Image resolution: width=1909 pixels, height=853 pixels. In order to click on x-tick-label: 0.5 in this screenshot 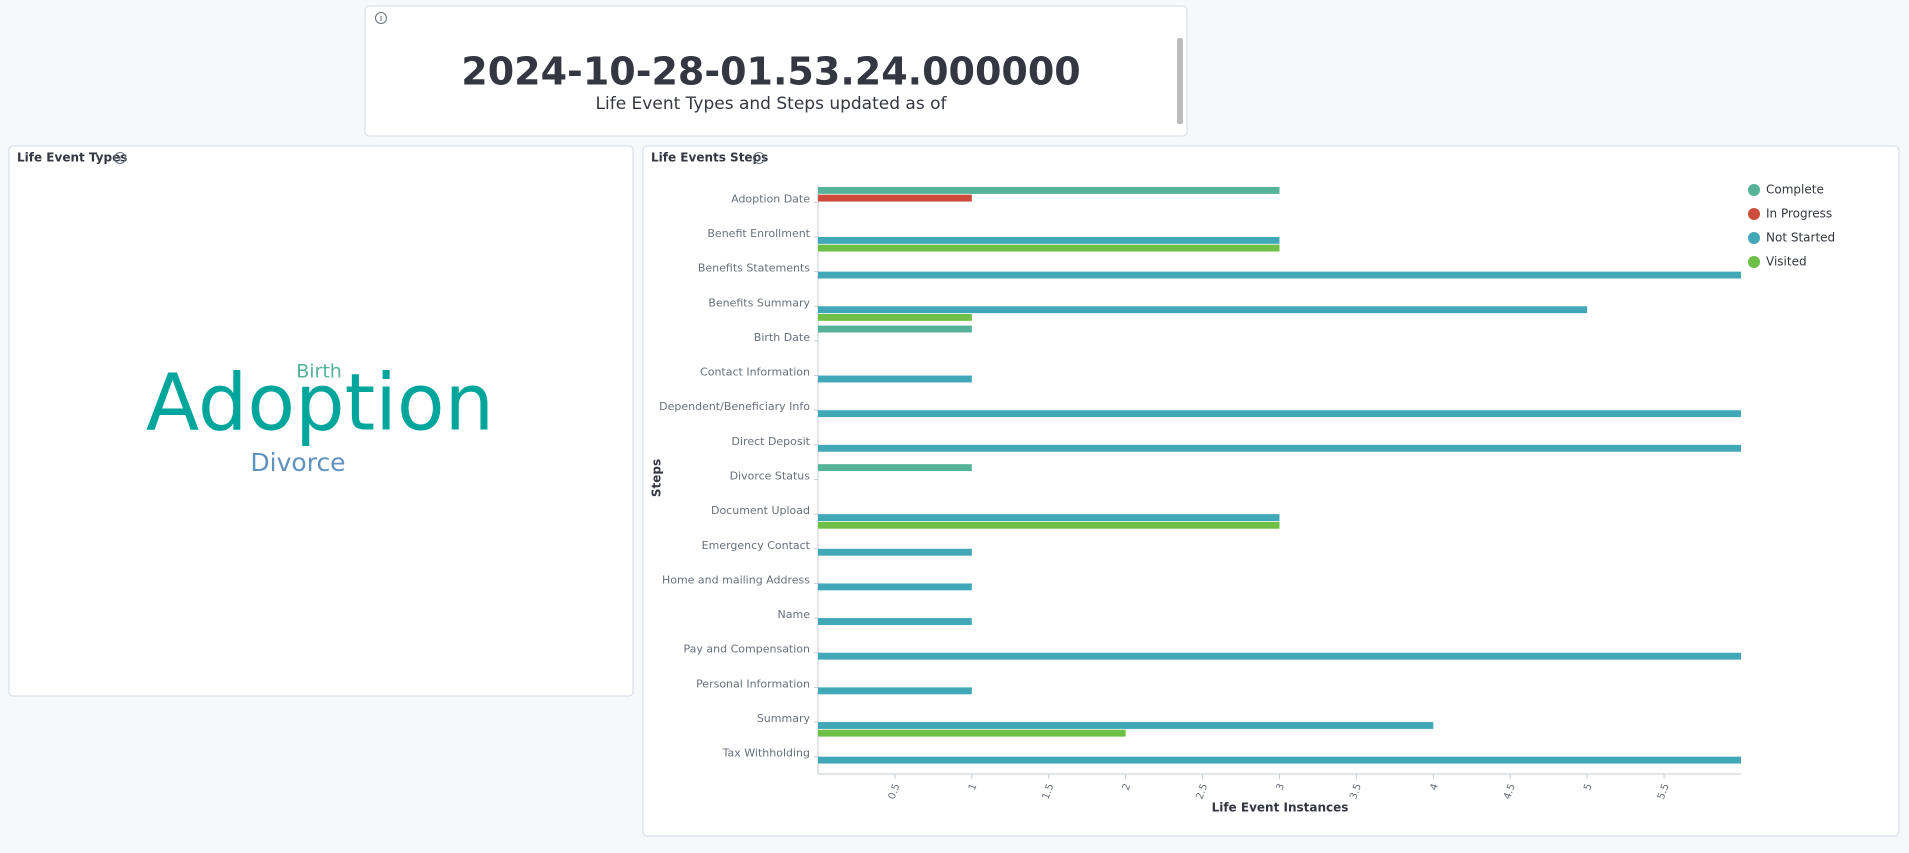, I will do `click(895, 791)`.